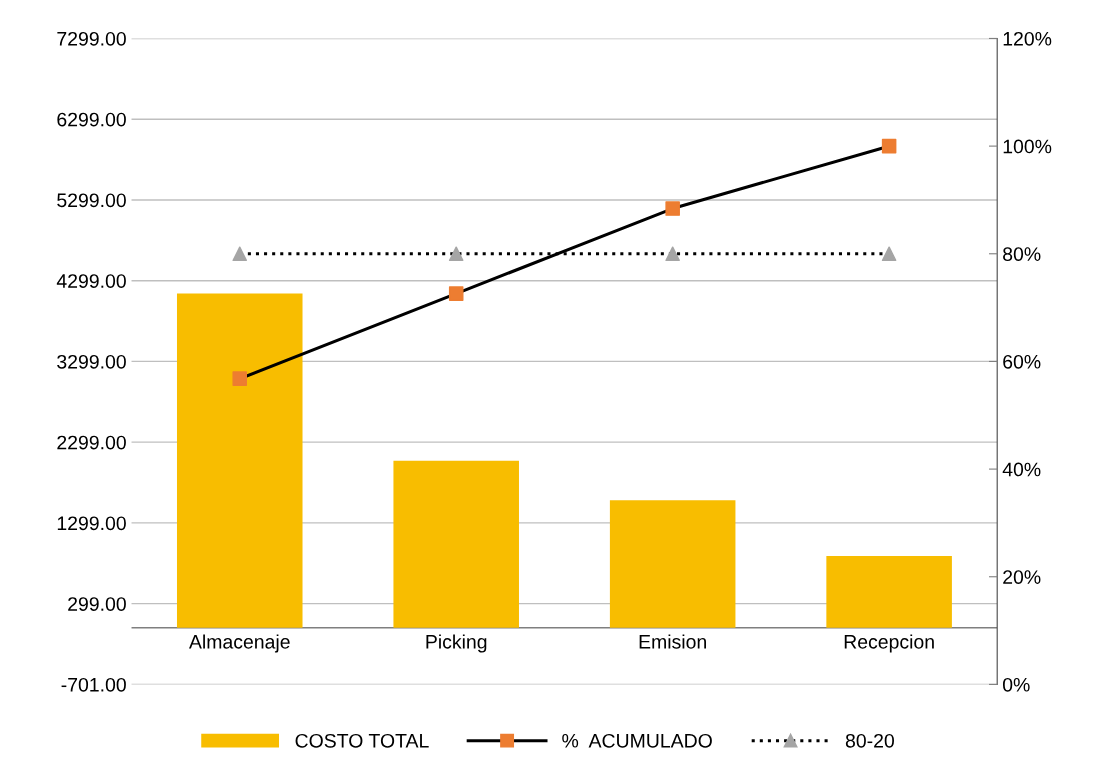 Image resolution: width=1096 pixels, height=769 pixels. Describe the element at coordinates (97, 604) in the screenshot. I see `y-tick-label: 299.00` at that location.